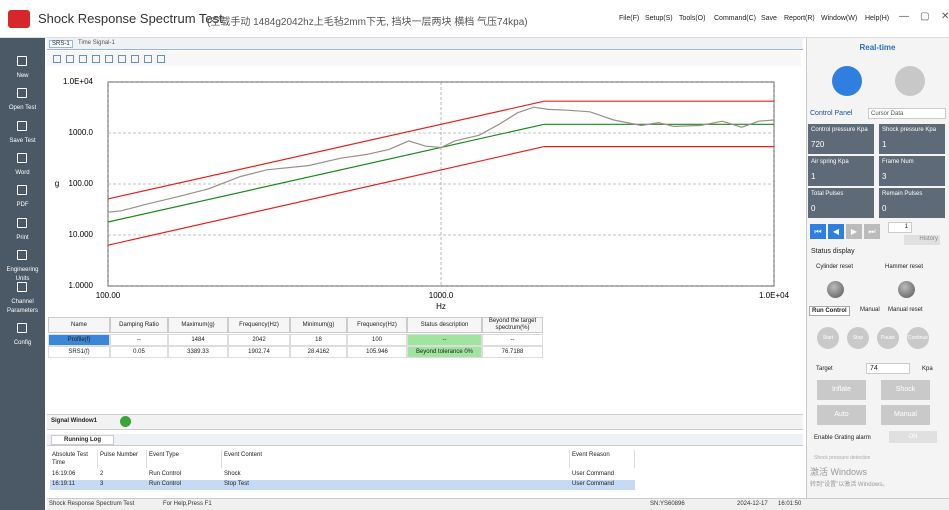 The width and height of the screenshot is (949, 510). Describe the element at coordinates (22, 238) in the screenshot. I see `sidebar-label: Print` at that location.